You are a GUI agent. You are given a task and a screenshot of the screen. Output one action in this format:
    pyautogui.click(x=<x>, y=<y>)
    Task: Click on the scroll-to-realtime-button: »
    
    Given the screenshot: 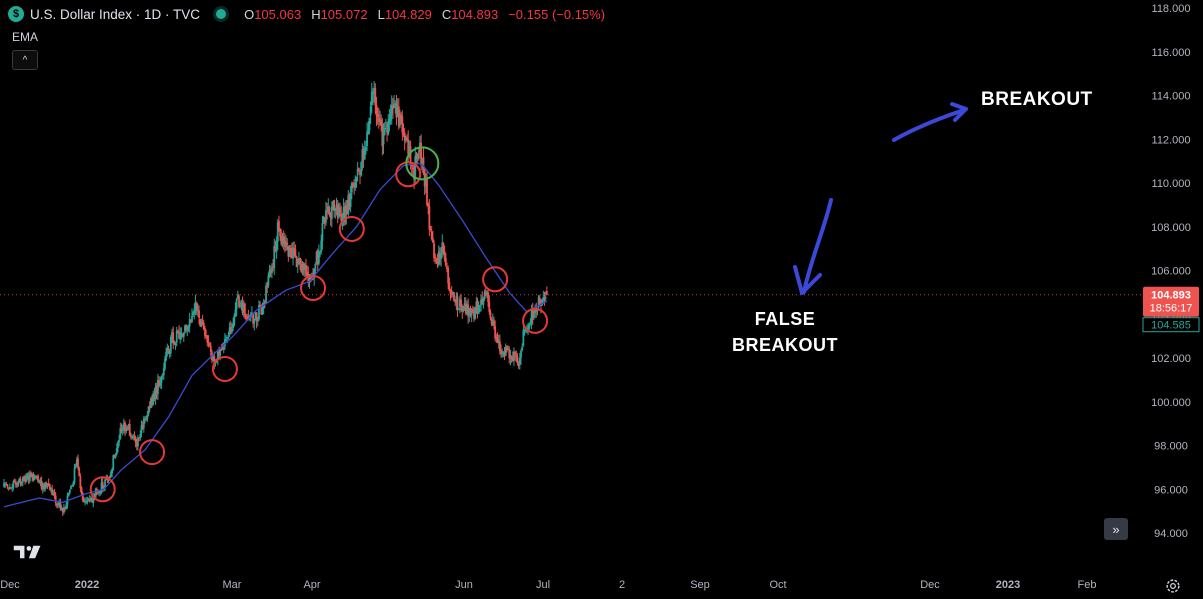 What is the action you would take?
    pyautogui.click(x=1116, y=529)
    